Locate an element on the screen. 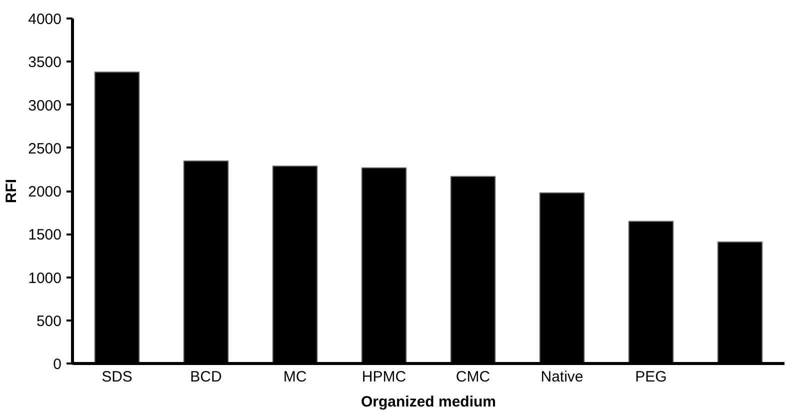  y-tick-label: 3500 is located at coordinates (45, 63).